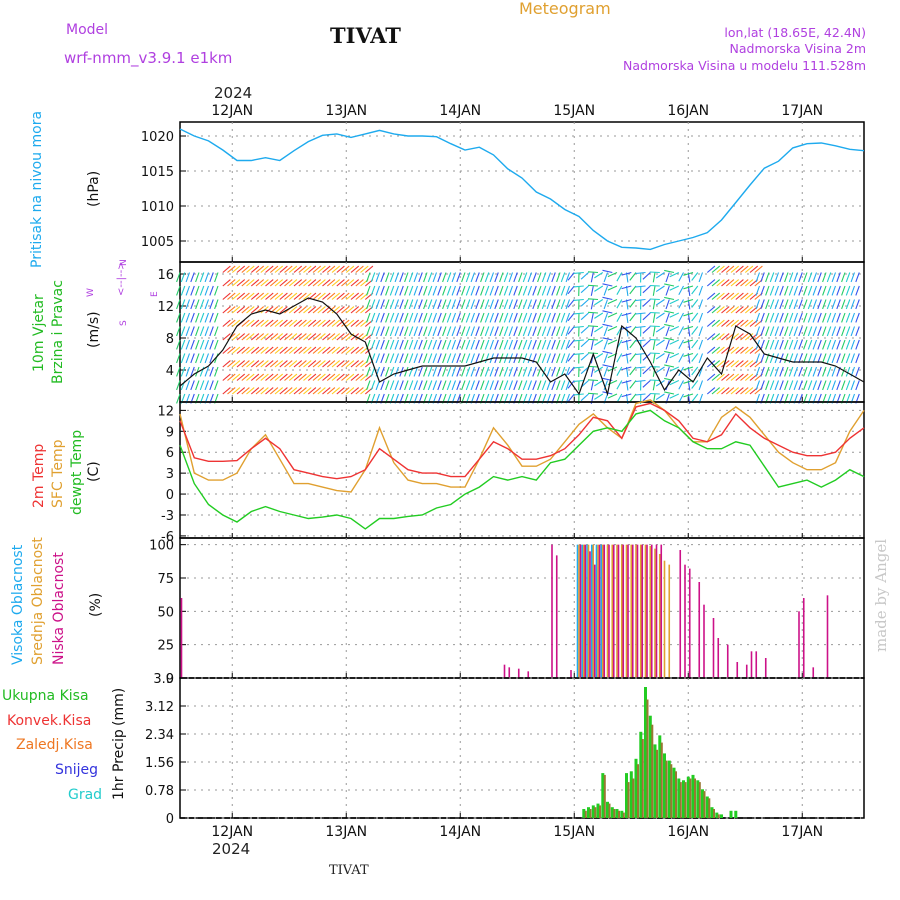 This screenshot has height=900, width=900. I want to click on model-label: Model, so click(87, 30).